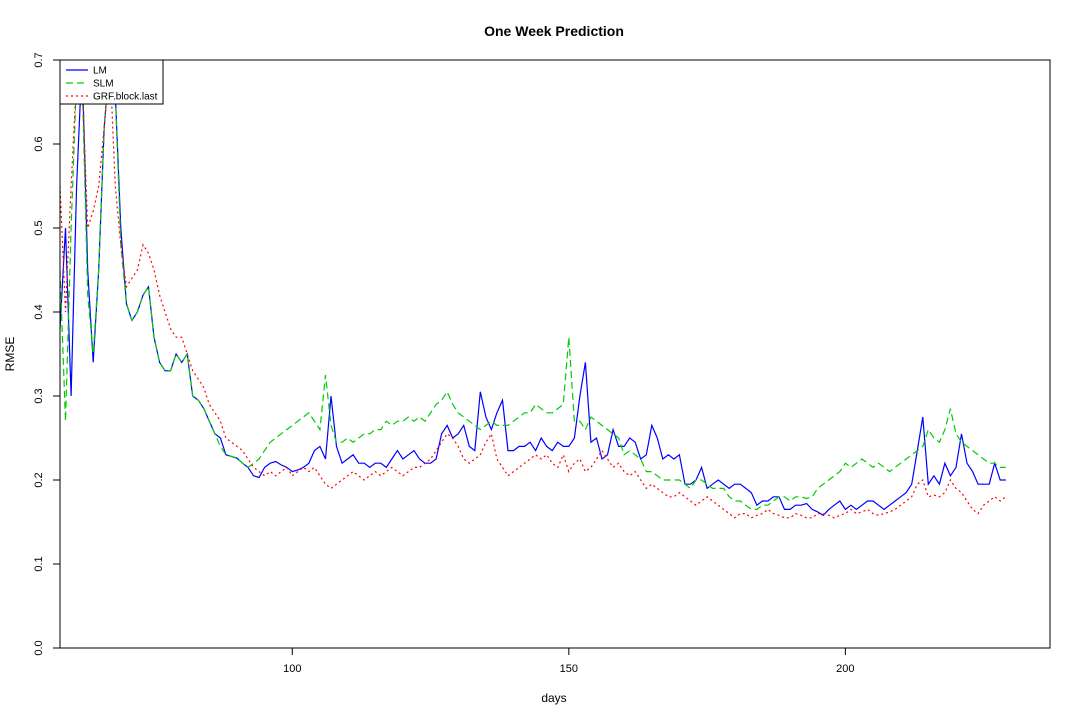  I want to click on y-tick-label: 0.1, so click(39, 563).